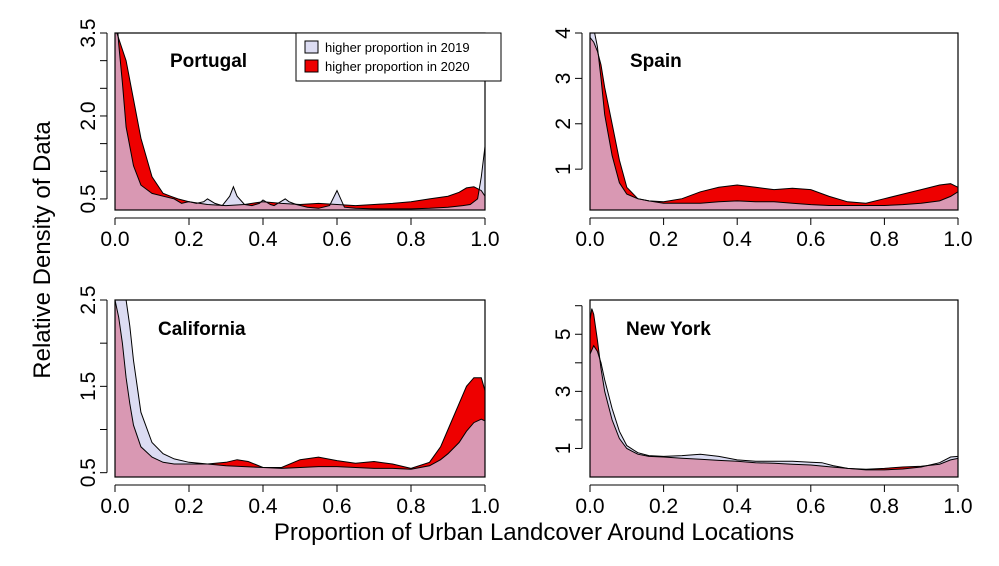  Describe the element at coordinates (563, 124) in the screenshot. I see `y-tick-label: 2` at that location.